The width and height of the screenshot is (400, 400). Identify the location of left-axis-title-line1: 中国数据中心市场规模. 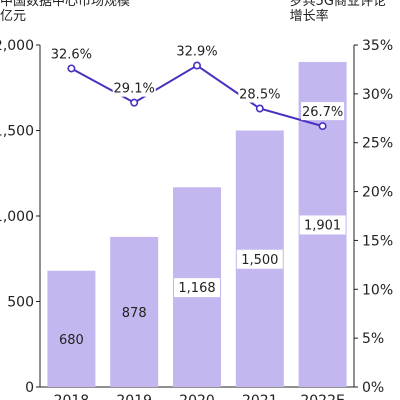
(65, 4).